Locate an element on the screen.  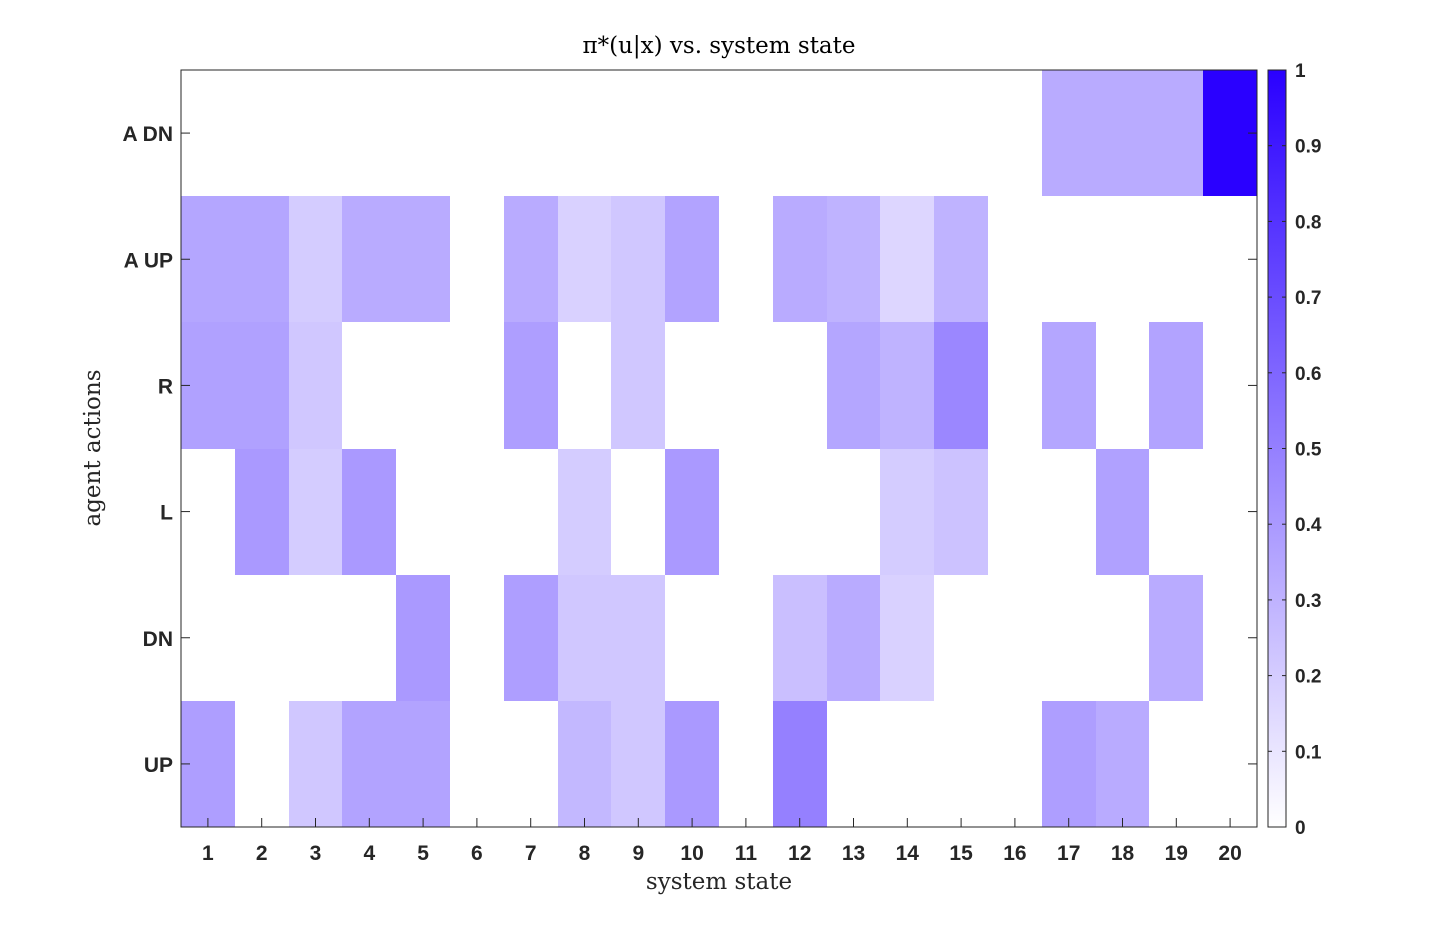
x-tick-label: 10 is located at coordinates (691, 853).